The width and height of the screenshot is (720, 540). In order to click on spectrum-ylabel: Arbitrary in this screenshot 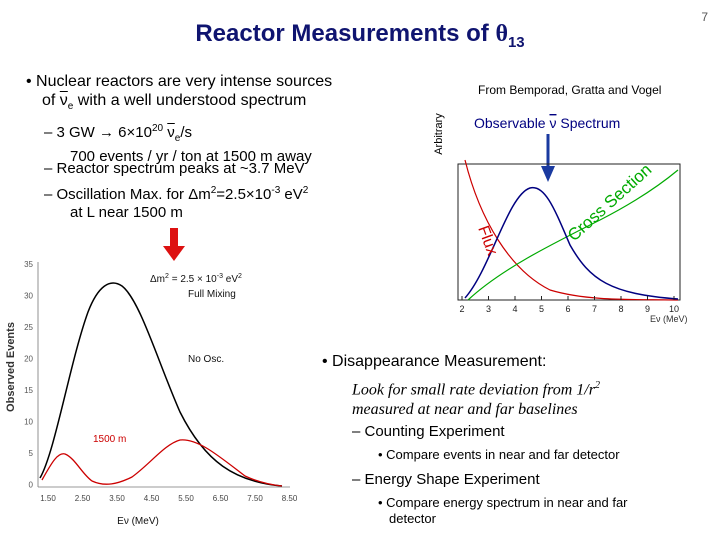, I will do `click(439, 134)`.